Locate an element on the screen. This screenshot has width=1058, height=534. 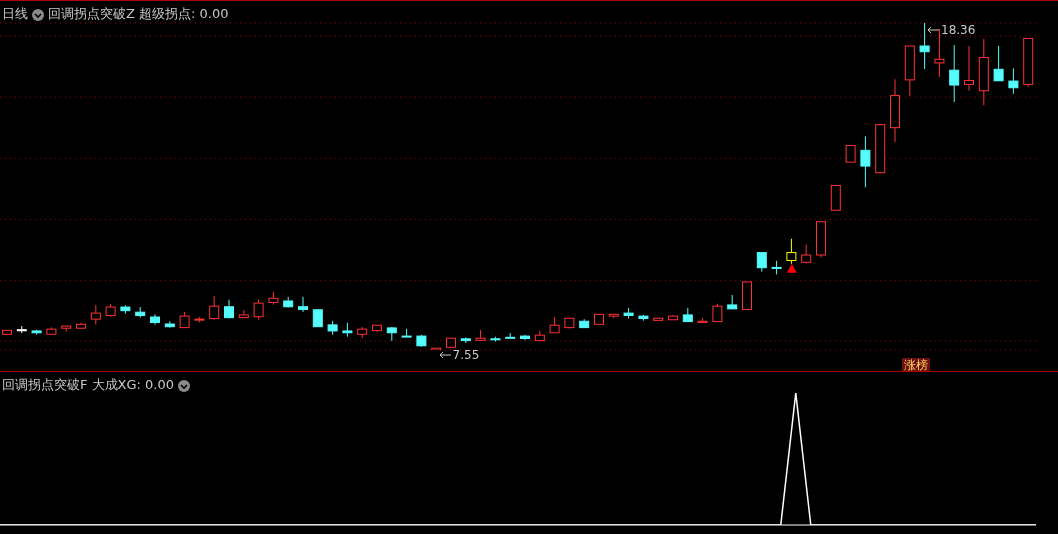
chart-title: 回调拐点突破F 大成XG: 0.00 is located at coordinates (88, 384).